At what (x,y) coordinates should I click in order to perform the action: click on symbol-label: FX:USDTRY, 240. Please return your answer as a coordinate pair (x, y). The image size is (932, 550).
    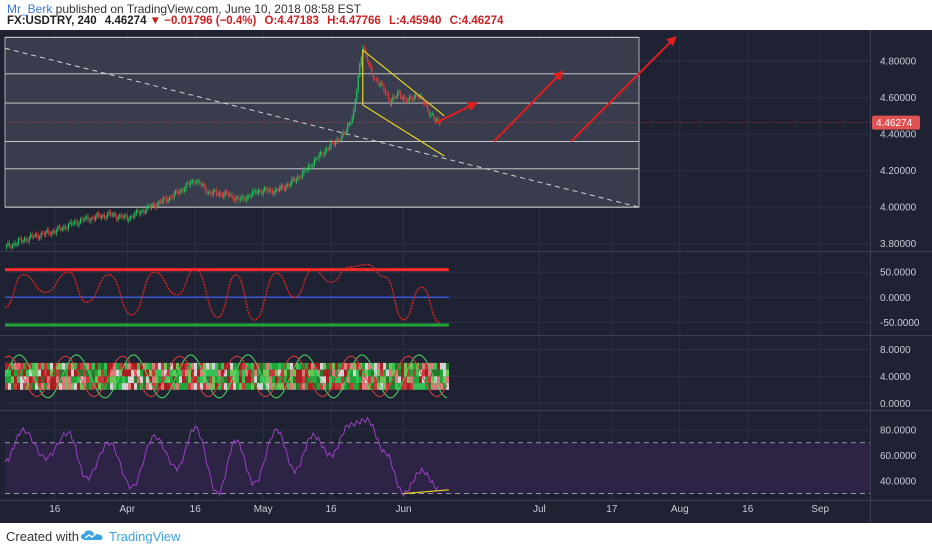
    Looking at the image, I should click on (52, 21).